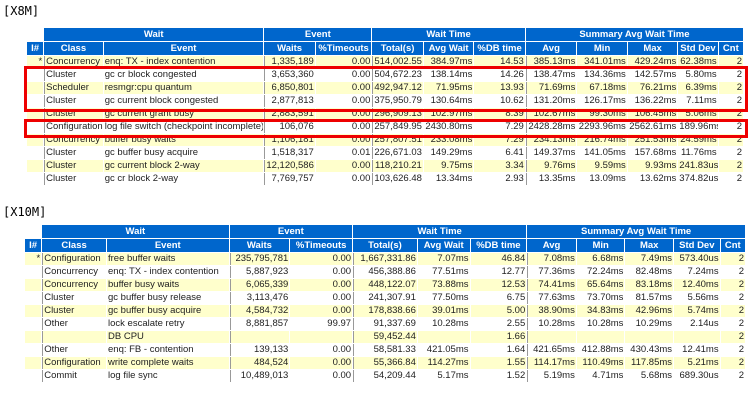 The width and height of the screenshot is (750, 404). Describe the element at coordinates (74, 350) in the screenshot. I see `cell-class: Other` at that location.